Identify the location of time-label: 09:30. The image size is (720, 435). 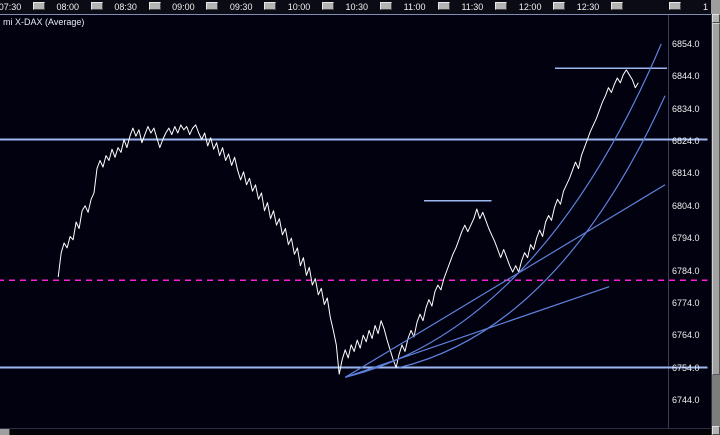
(241, 7).